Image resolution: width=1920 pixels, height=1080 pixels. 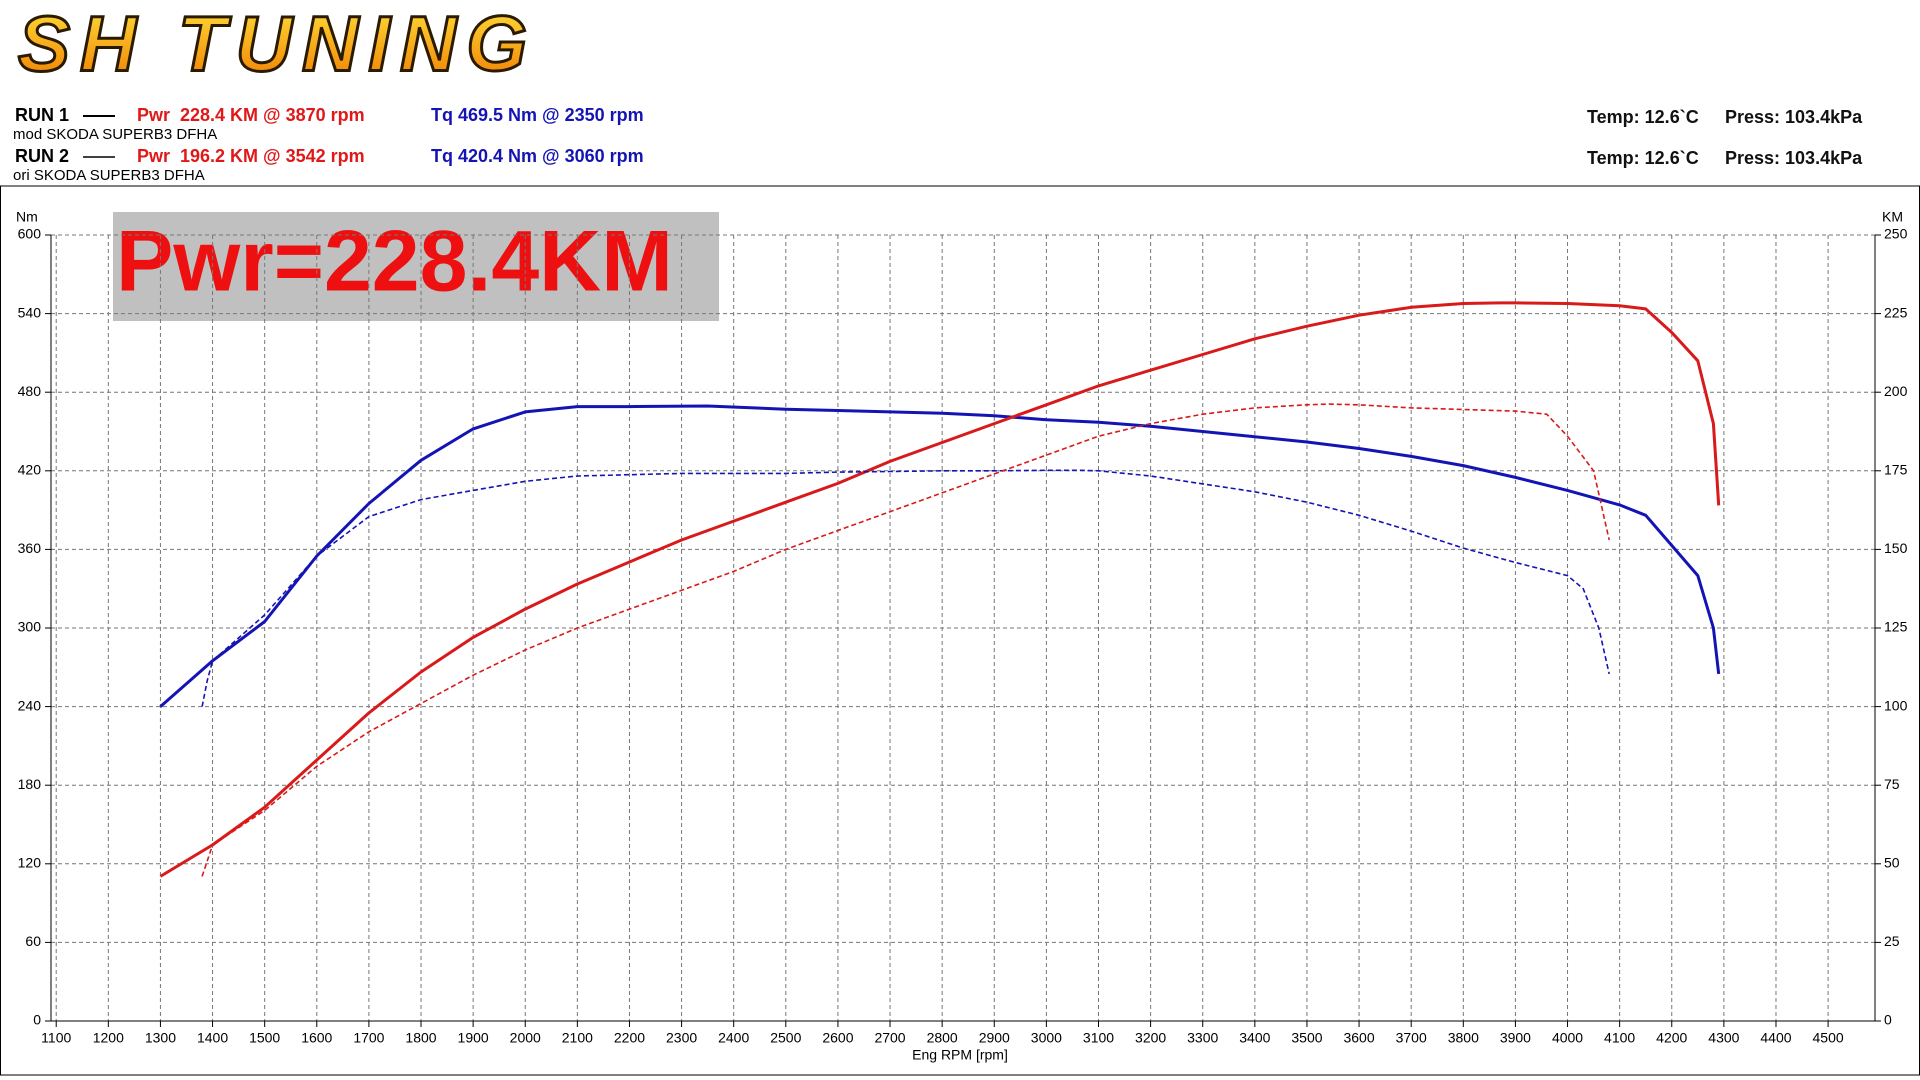 What do you see at coordinates (525, 1038) in the screenshot?
I see `x-tick-label: 2000` at bounding box center [525, 1038].